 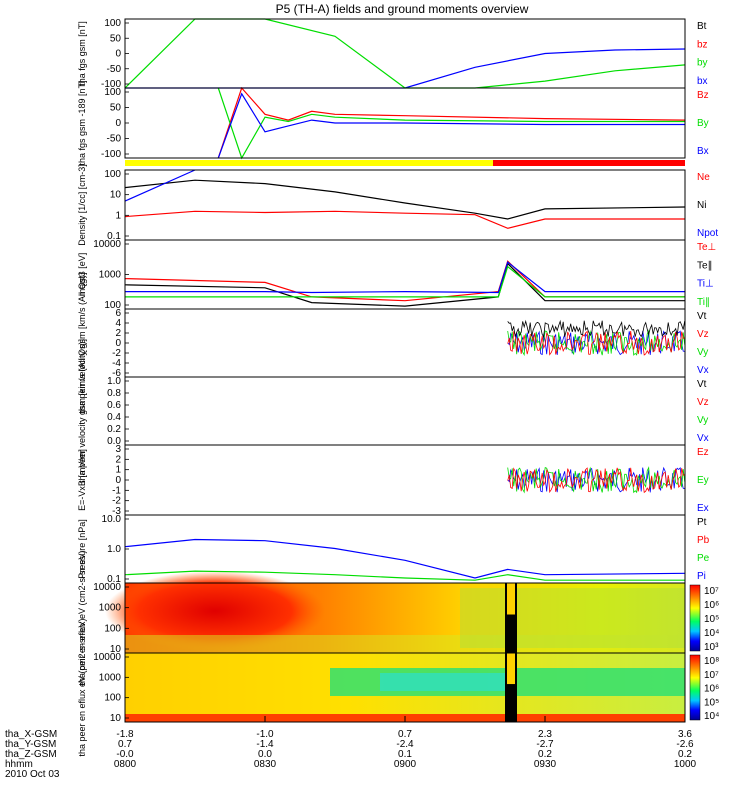 I want to click on mode-bar-slow, so click(x=309, y=163).